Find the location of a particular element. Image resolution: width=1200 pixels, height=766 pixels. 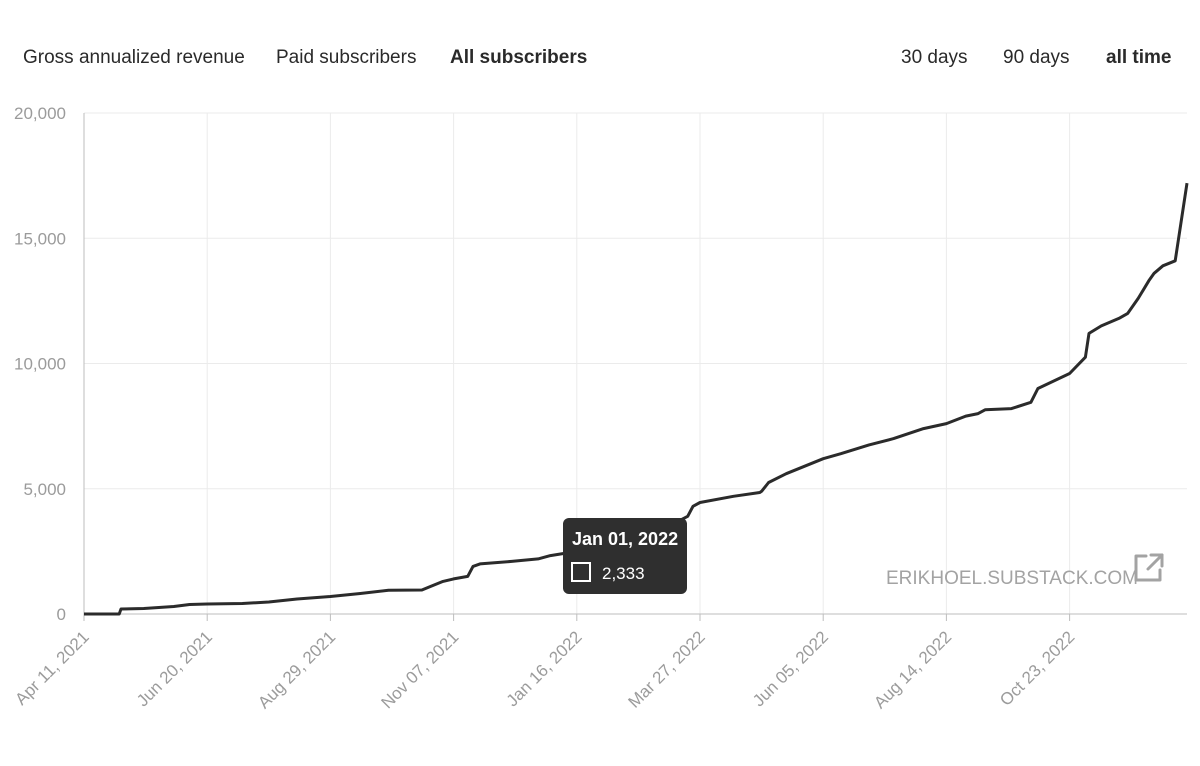

y-tick-label: 10,000 is located at coordinates (40, 364).